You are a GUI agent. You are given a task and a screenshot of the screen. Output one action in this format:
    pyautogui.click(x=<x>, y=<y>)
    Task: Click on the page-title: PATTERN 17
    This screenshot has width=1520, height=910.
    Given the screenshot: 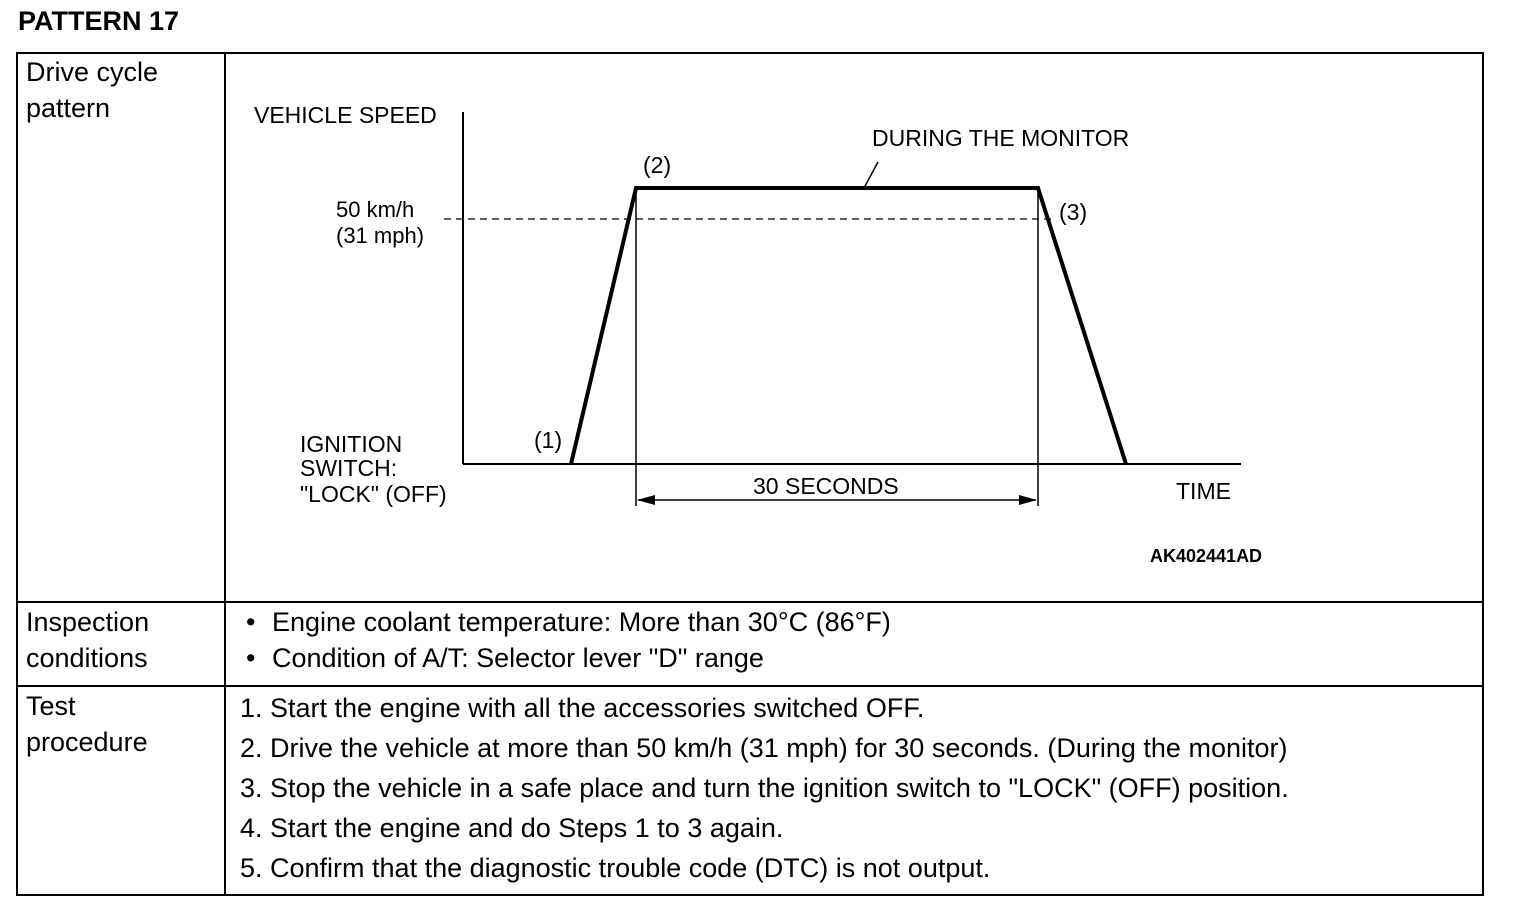 What is the action you would take?
    pyautogui.click(x=99, y=21)
    